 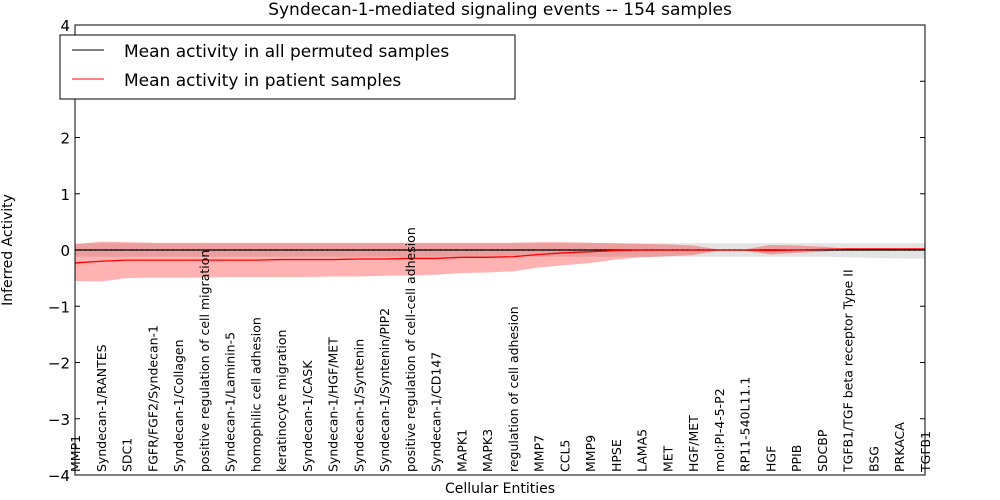 What do you see at coordinates (384, 390) in the screenshot?
I see `x-tick-label: Syndecan-1/Syntenin/PIP2` at bounding box center [384, 390].